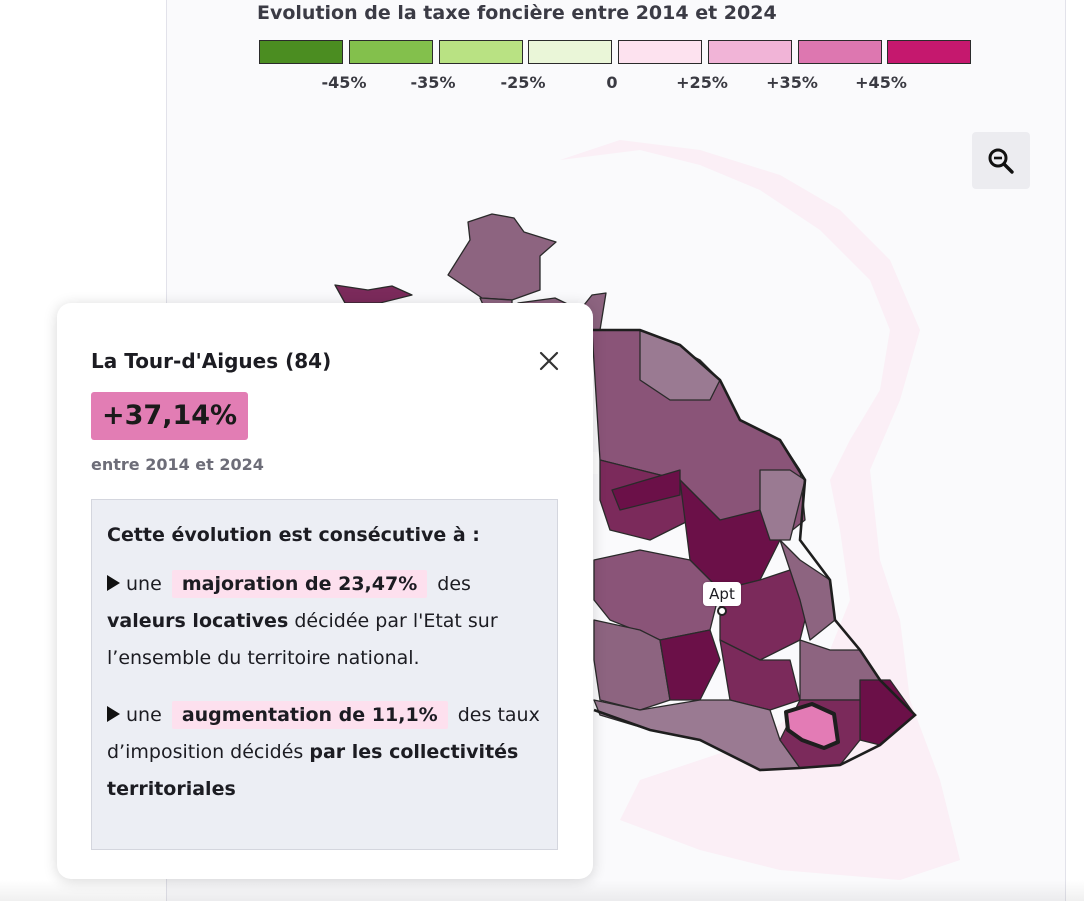 This screenshot has height=901, width=1084. What do you see at coordinates (323, 733) in the screenshot?
I see `item2-mid: des taux d’imposition décidés` at bounding box center [323, 733].